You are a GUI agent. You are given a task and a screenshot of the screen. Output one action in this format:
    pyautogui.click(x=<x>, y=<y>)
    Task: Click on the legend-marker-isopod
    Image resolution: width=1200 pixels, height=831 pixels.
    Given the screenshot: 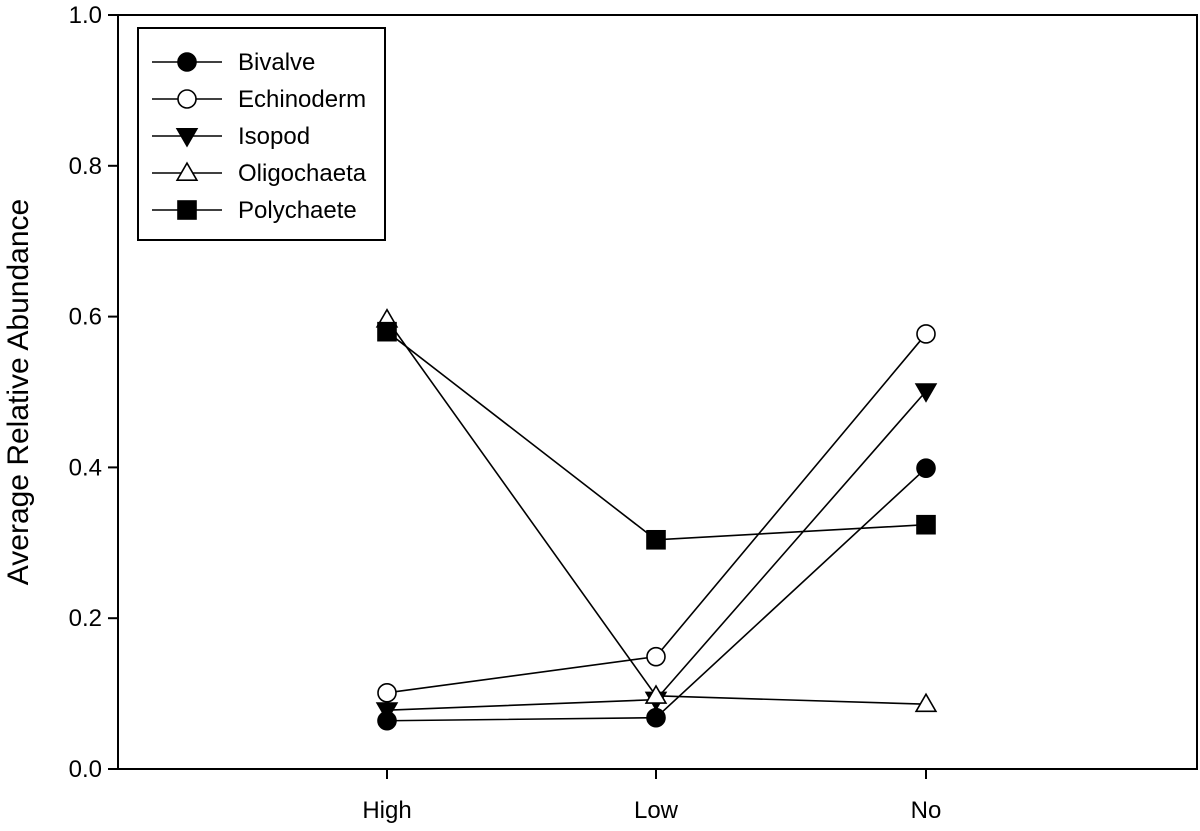 What is the action you would take?
    pyautogui.click(x=187, y=138)
    